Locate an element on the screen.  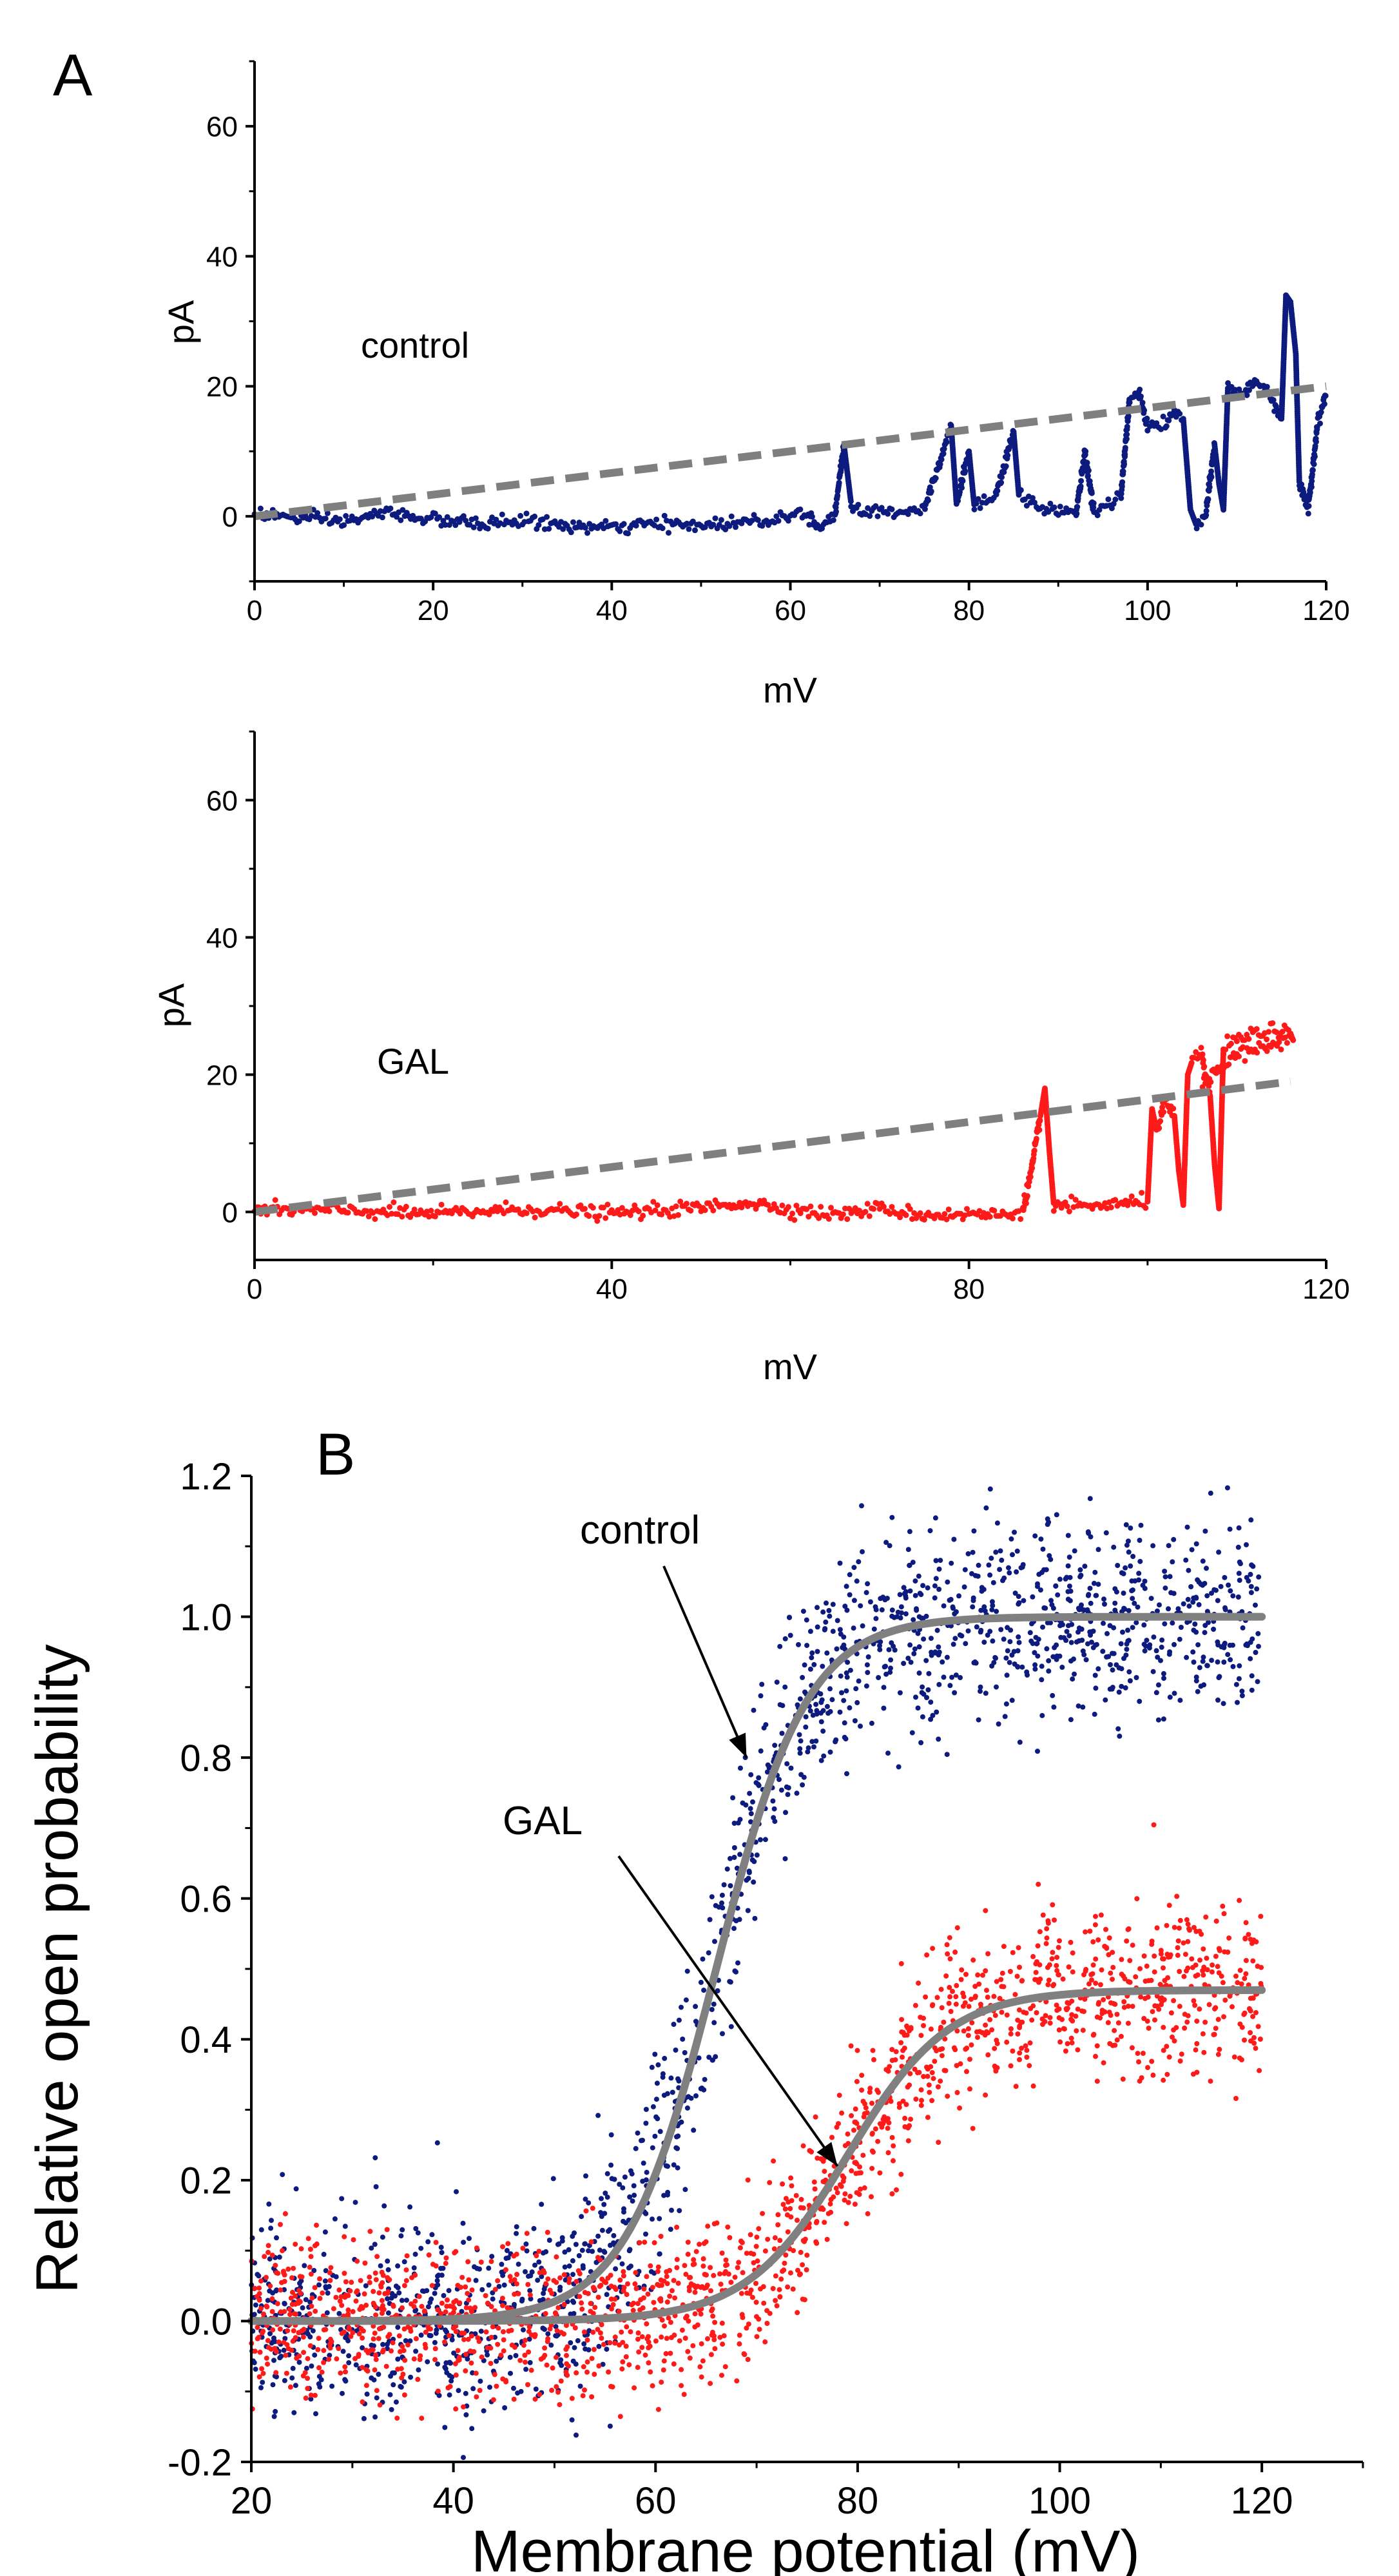
chart-a-control-marks is located at coordinates (790, 414).